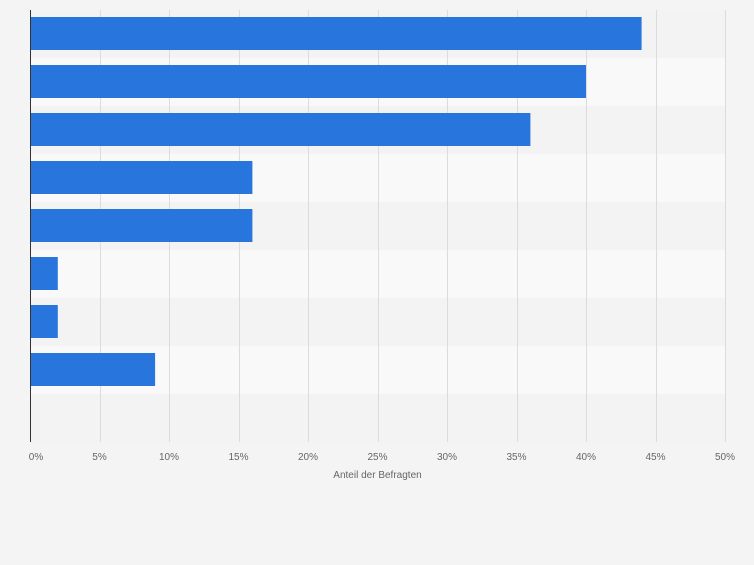  I want to click on x-tick-label: 5%, so click(99, 457).